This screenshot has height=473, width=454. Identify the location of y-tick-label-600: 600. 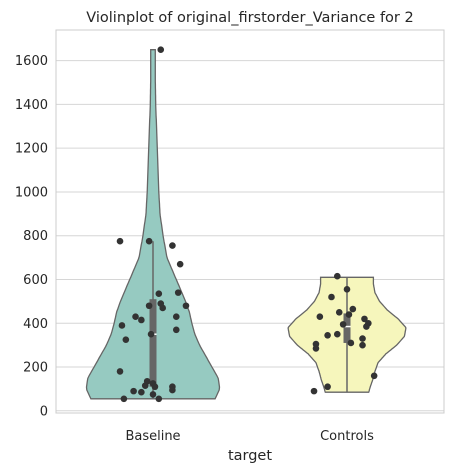
(35, 280).